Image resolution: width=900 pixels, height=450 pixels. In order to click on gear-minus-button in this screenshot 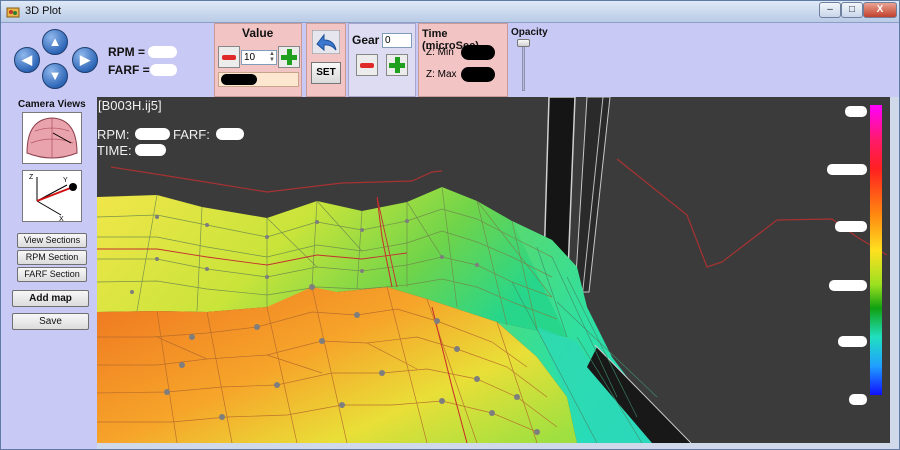, I will do `click(367, 65)`.